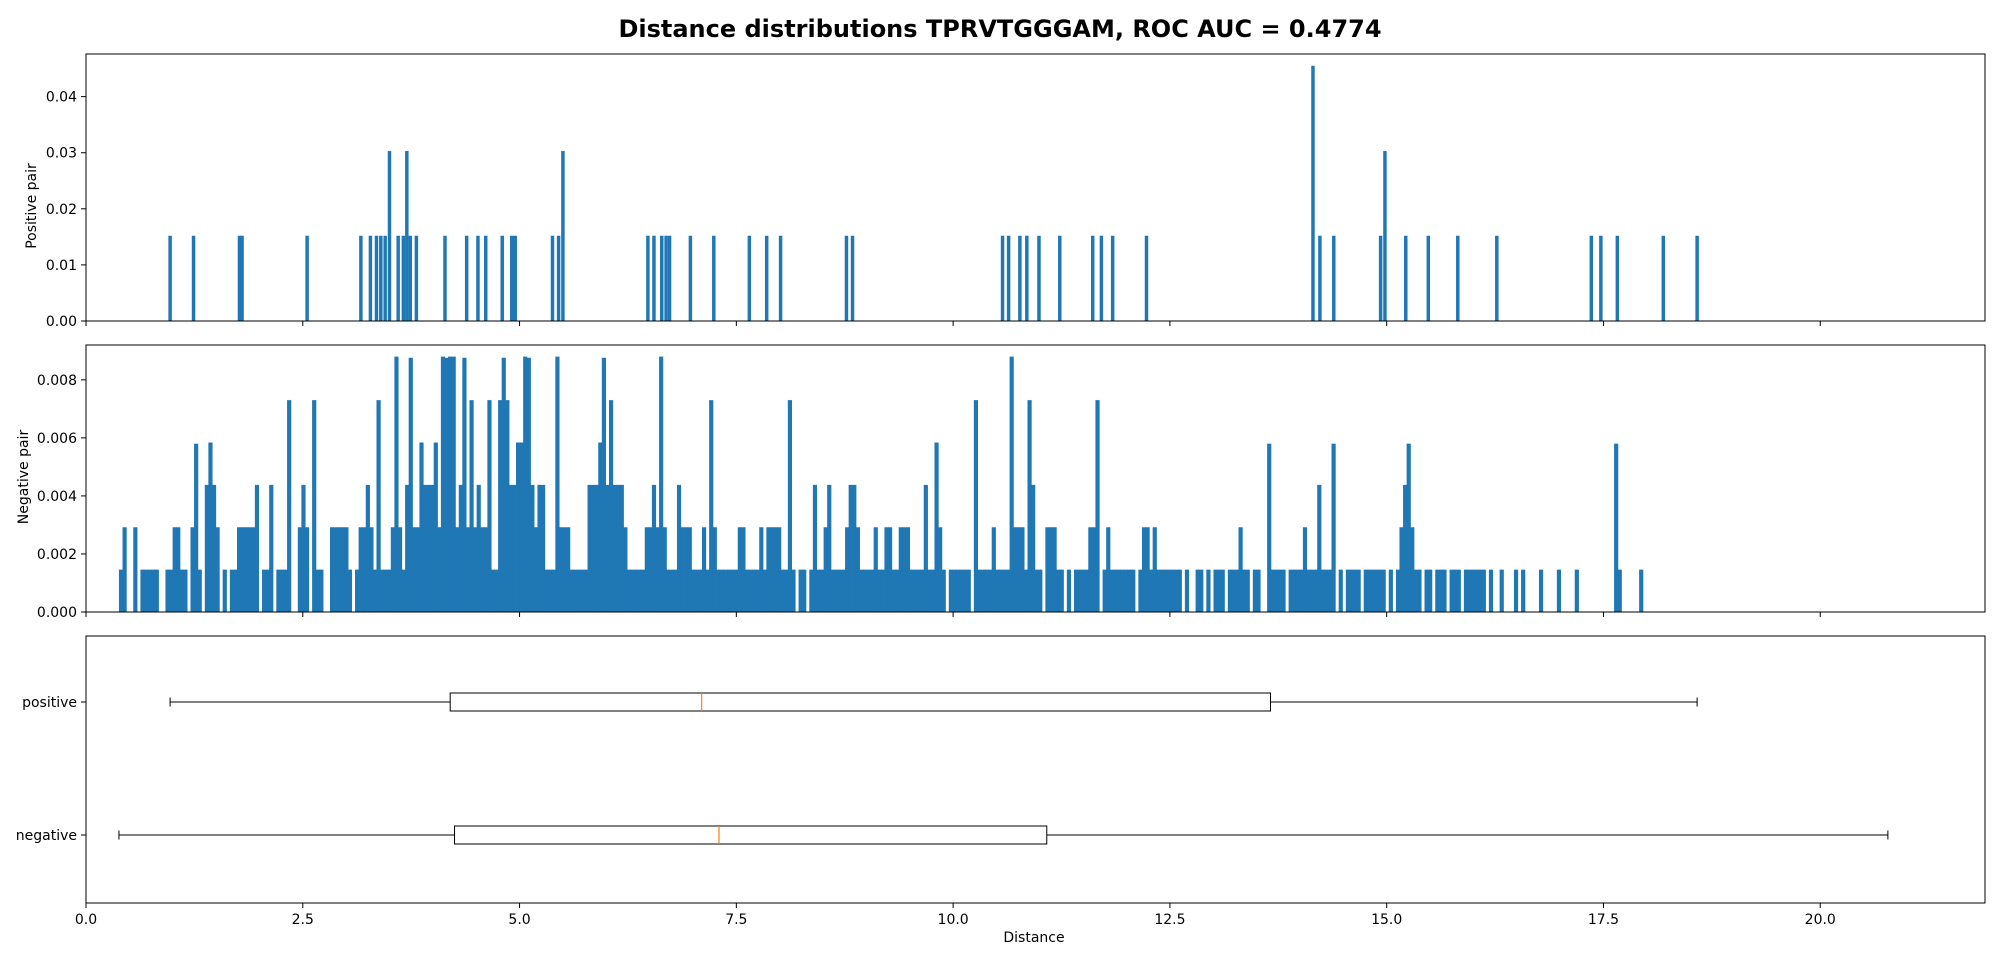 This screenshot has height=960, width=2000. I want to click on y-axis-label-negative: Negative pair, so click(24, 477).